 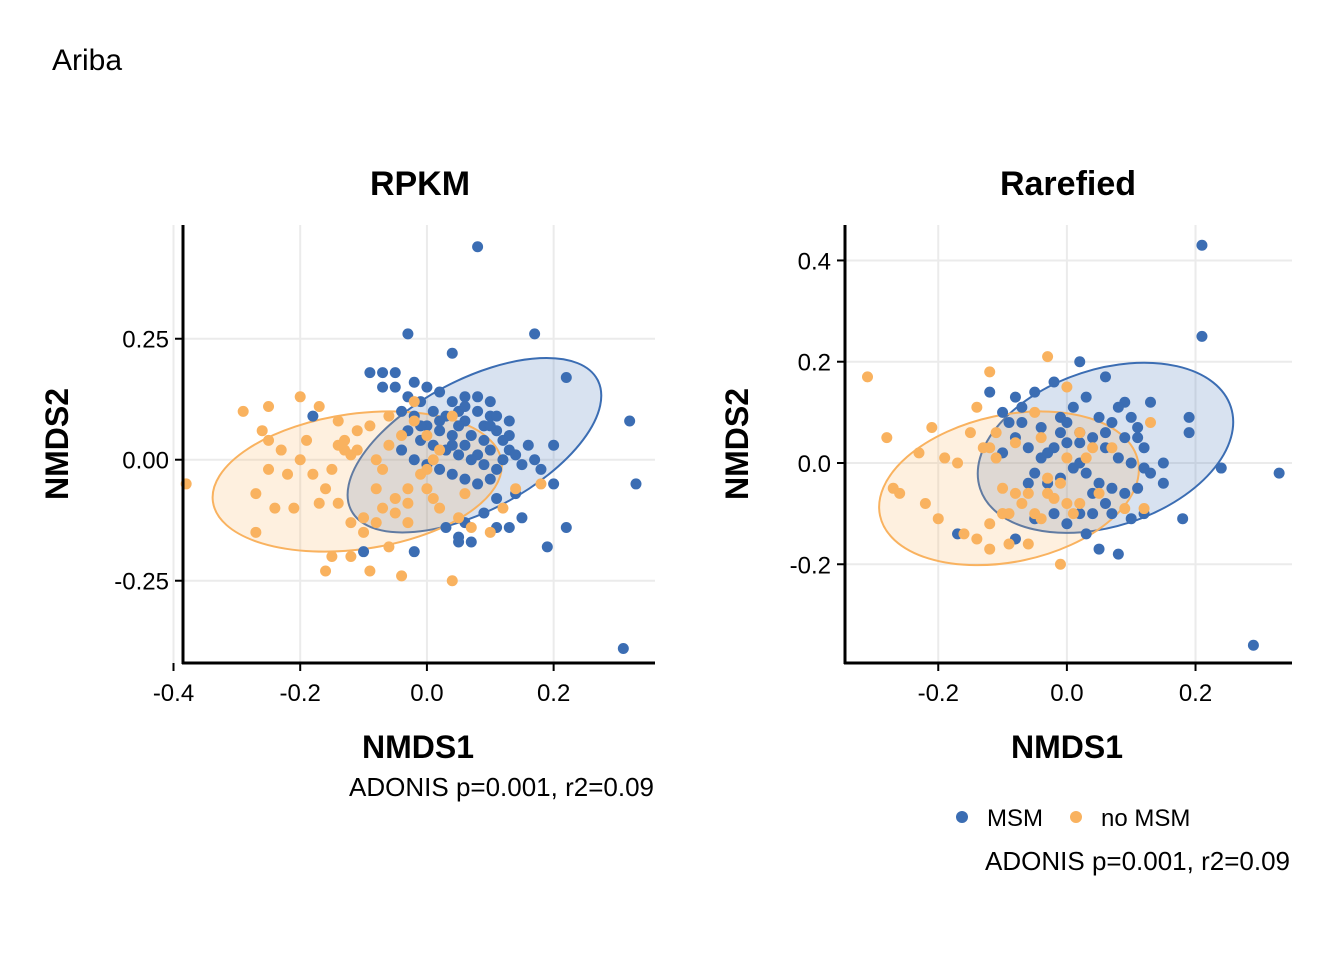 I want to click on ticks: -0.4 -0.2 0.0 0.2 0.25 0.00 -0.25, so click(x=342, y=517).